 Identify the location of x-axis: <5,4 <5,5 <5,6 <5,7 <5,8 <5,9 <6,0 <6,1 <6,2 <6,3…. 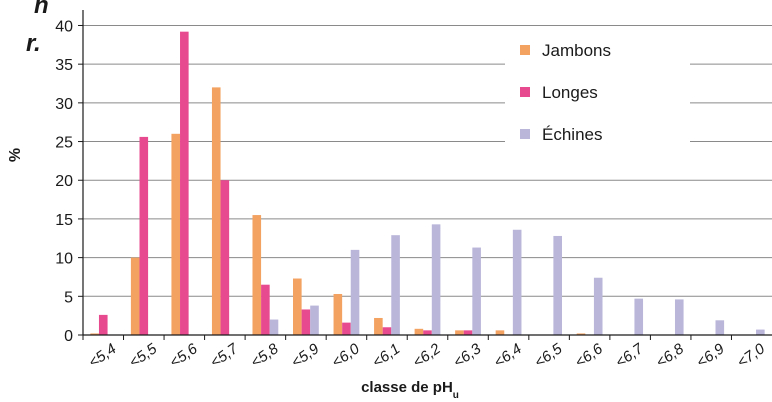
(427, 352).